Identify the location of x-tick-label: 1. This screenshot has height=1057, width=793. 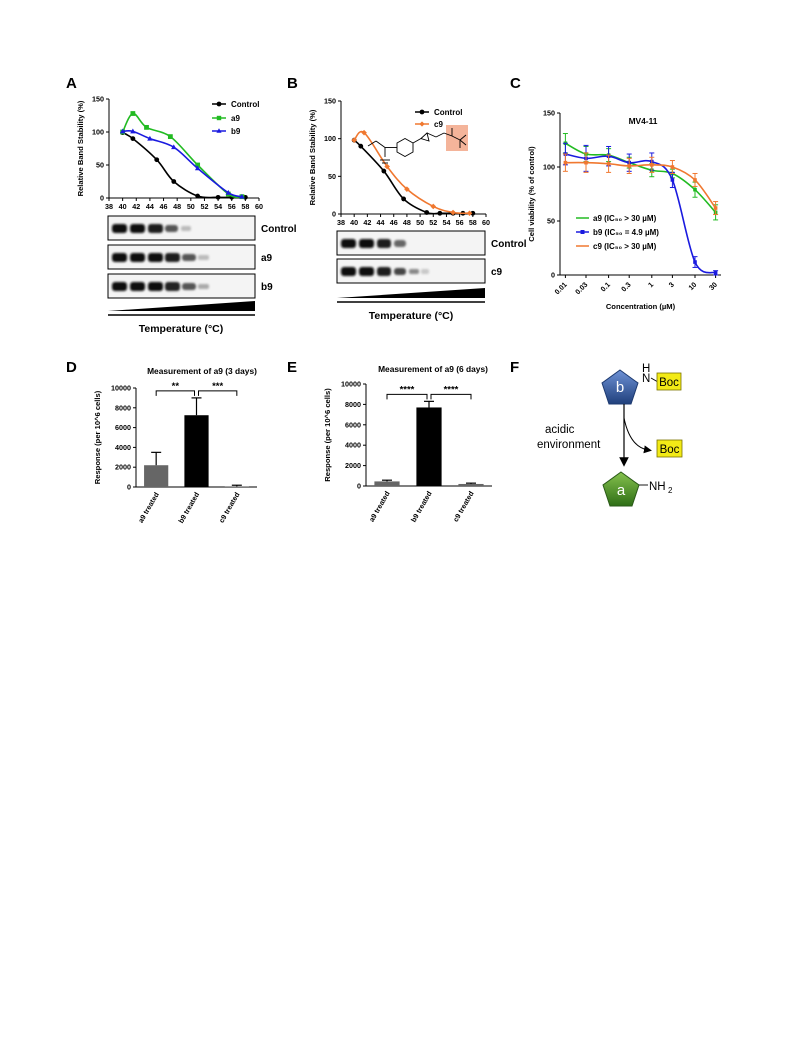
(650, 284).